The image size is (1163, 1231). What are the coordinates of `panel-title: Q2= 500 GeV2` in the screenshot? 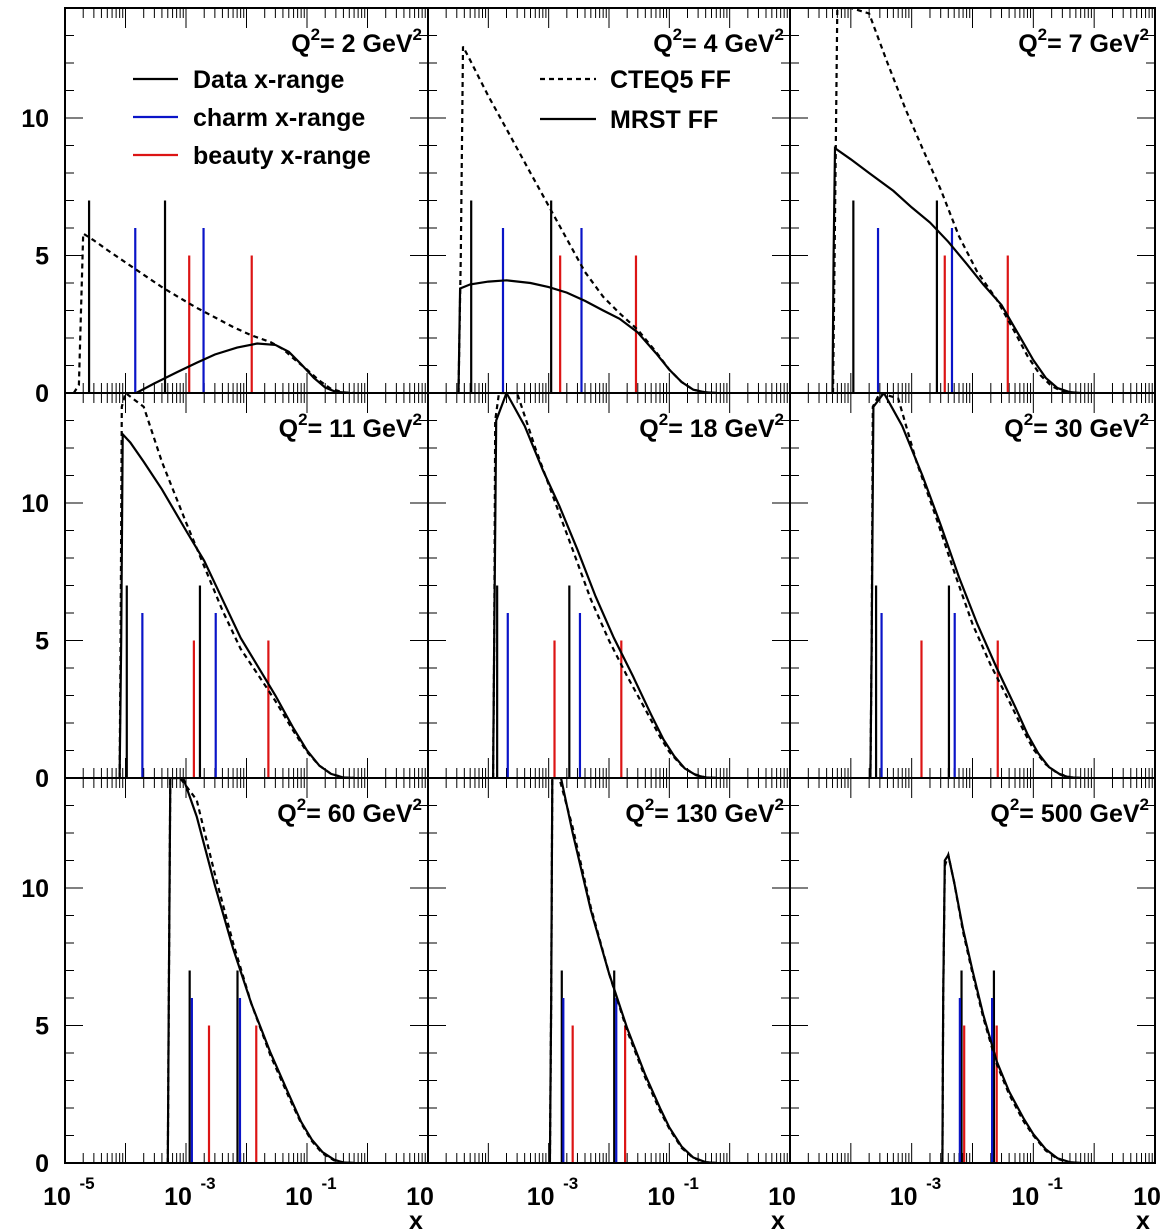 It's located at (1069, 811).